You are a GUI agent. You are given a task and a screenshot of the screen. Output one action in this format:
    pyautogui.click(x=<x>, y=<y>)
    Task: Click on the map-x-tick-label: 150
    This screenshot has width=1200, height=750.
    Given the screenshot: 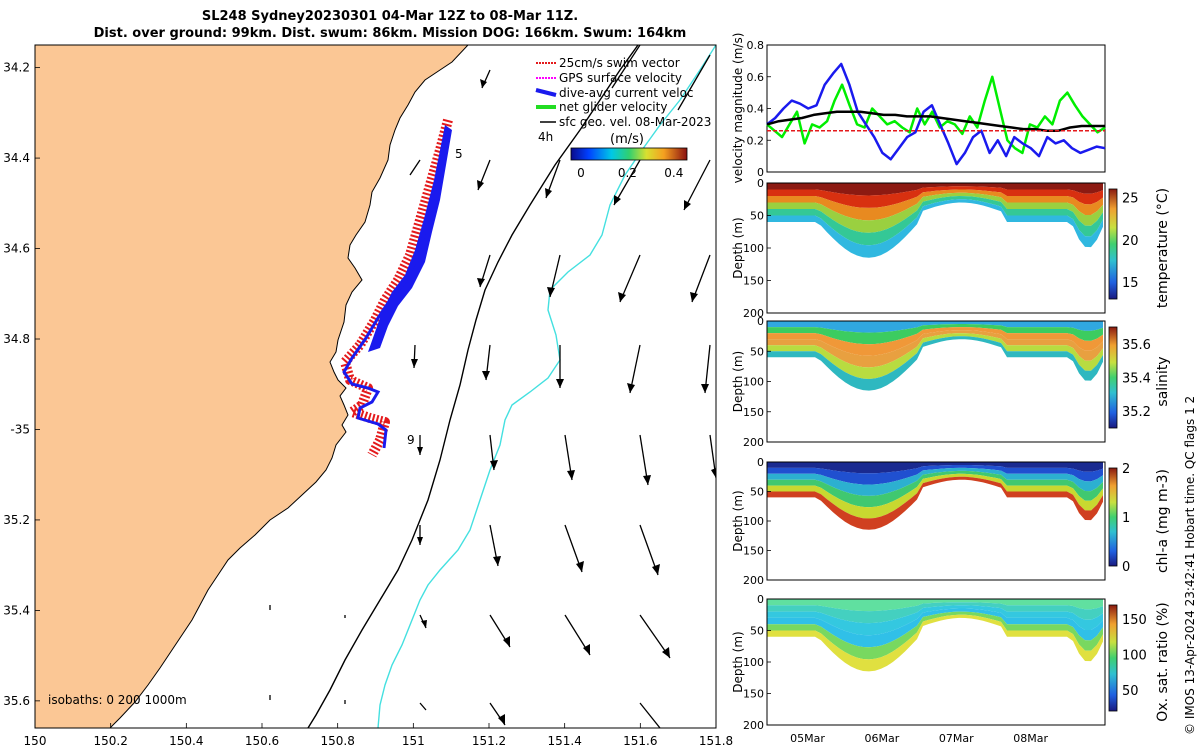 What is the action you would take?
    pyautogui.click(x=35, y=741)
    